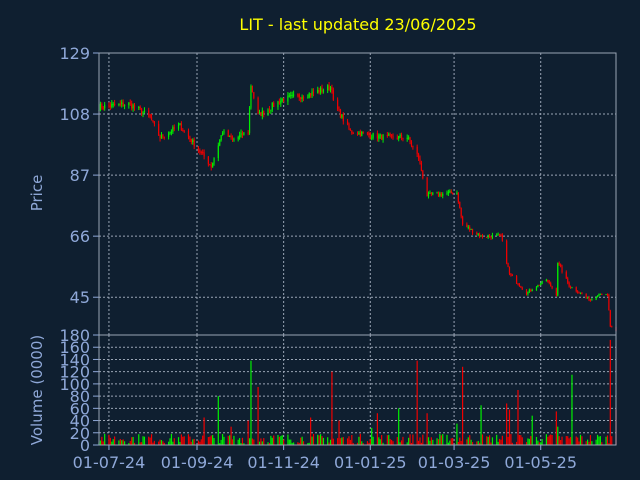 The width and height of the screenshot is (640, 480). What do you see at coordinates (80, 175) in the screenshot?
I see `price-tick-label: 87` at bounding box center [80, 175].